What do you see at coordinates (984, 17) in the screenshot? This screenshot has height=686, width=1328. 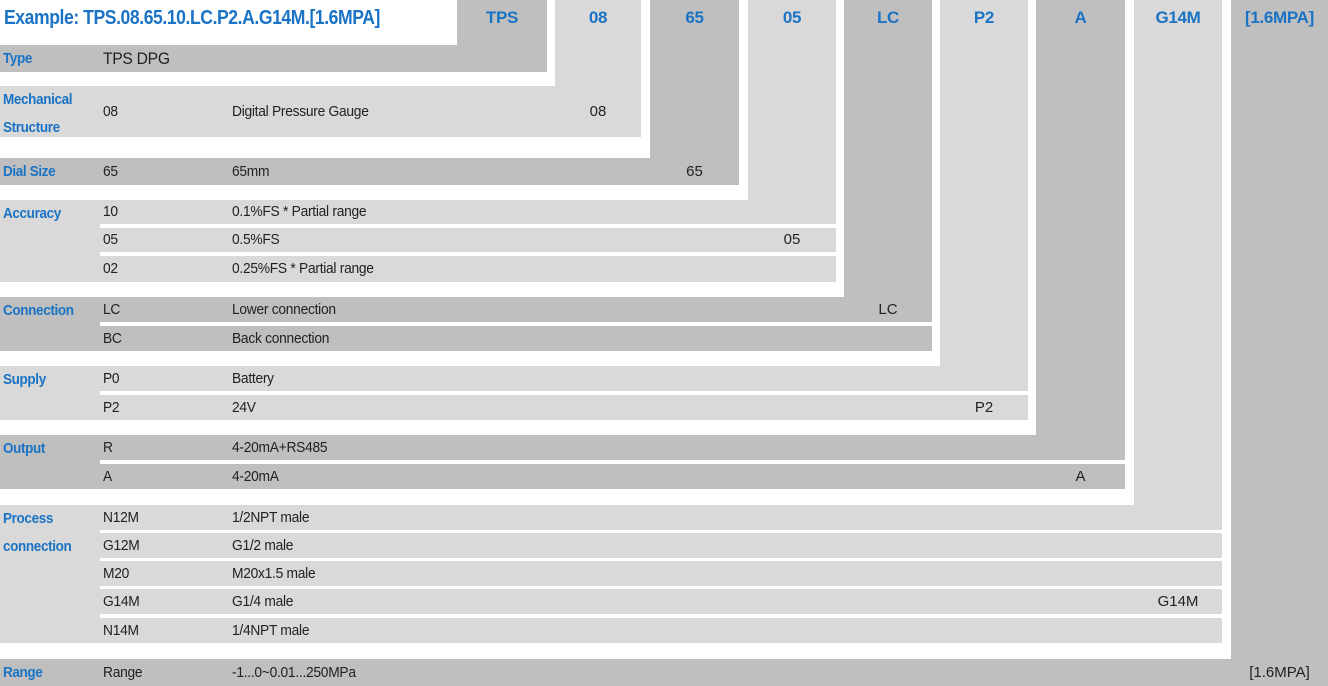 I see `column-header-code: P2` at bounding box center [984, 17].